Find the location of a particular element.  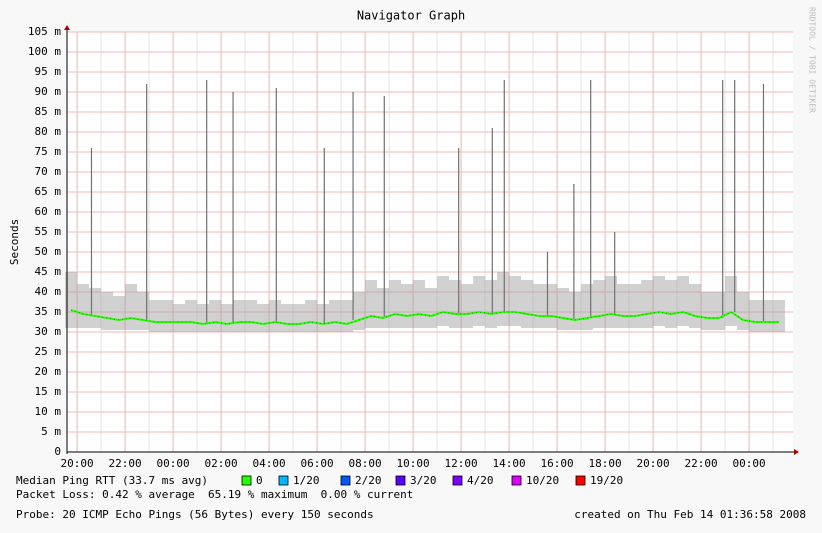

y-tick-label: 70 m is located at coordinates (48, 171).